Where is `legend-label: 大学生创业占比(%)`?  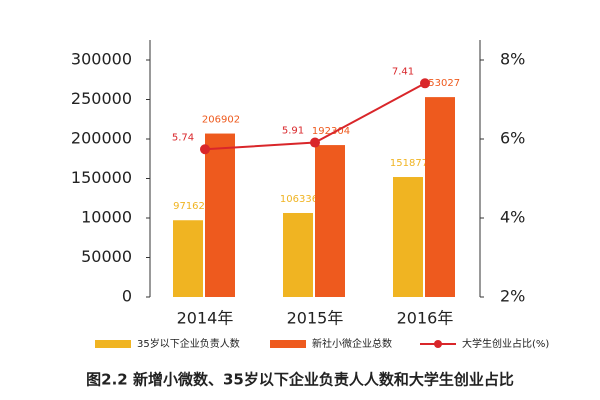
legend-label: 大学生创业占比(%) is located at coordinates (505, 343).